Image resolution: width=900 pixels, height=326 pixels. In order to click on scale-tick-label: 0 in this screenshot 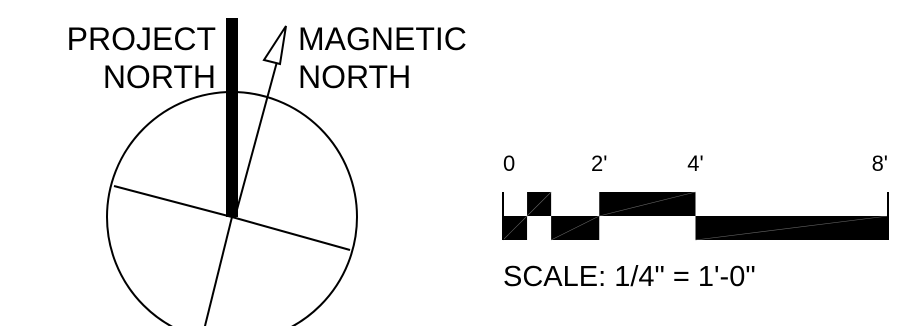, I will do `click(509, 163)`.